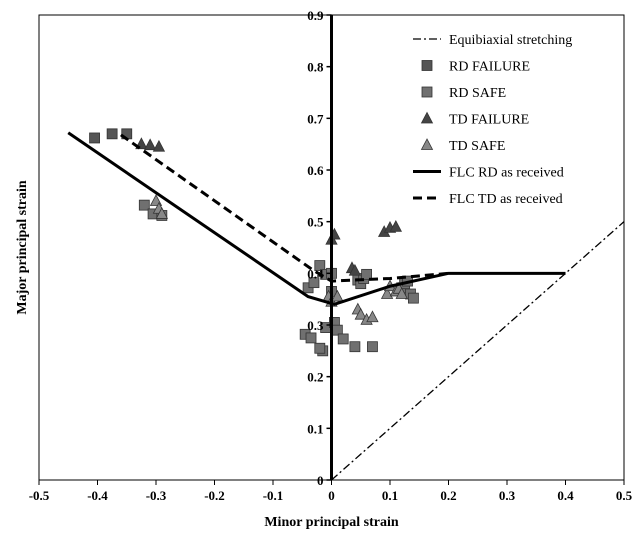  What do you see at coordinates (315, 170) in the screenshot?
I see `y-tick-label: 0.6` at bounding box center [315, 170].